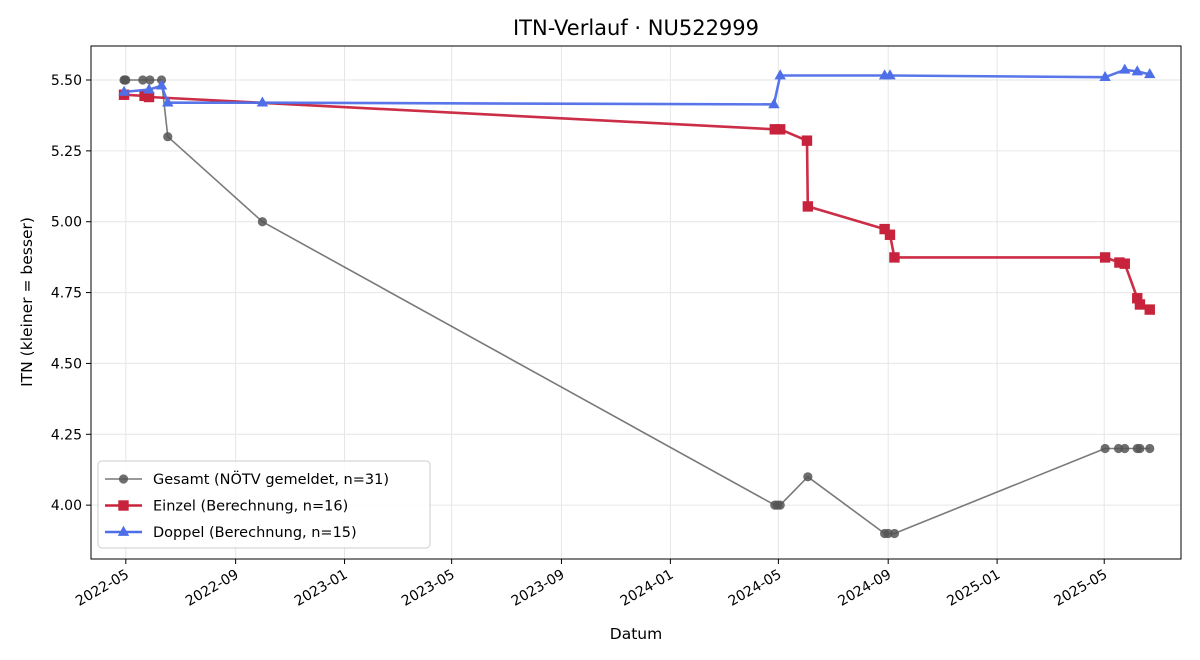  What do you see at coordinates (66, 364) in the screenshot?
I see `y-tick-label: 4.50` at bounding box center [66, 364].